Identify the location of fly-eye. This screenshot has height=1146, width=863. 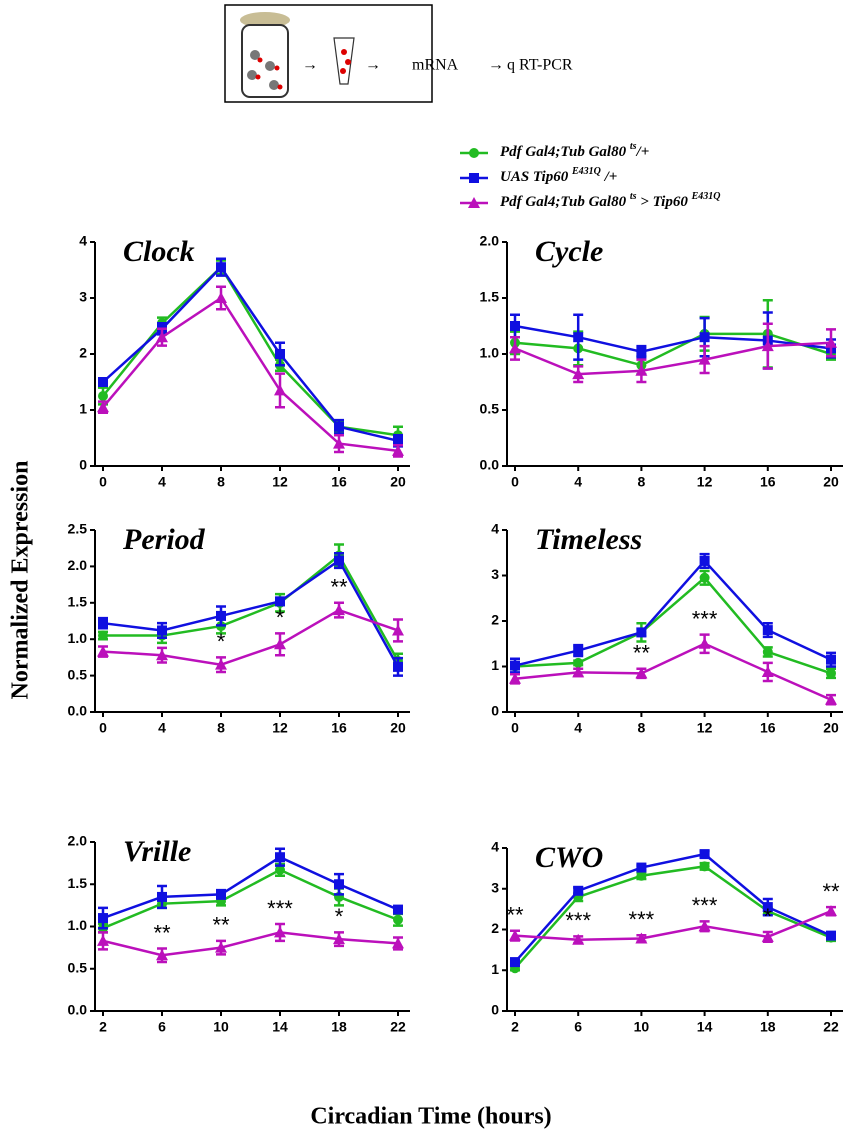
(260, 60).